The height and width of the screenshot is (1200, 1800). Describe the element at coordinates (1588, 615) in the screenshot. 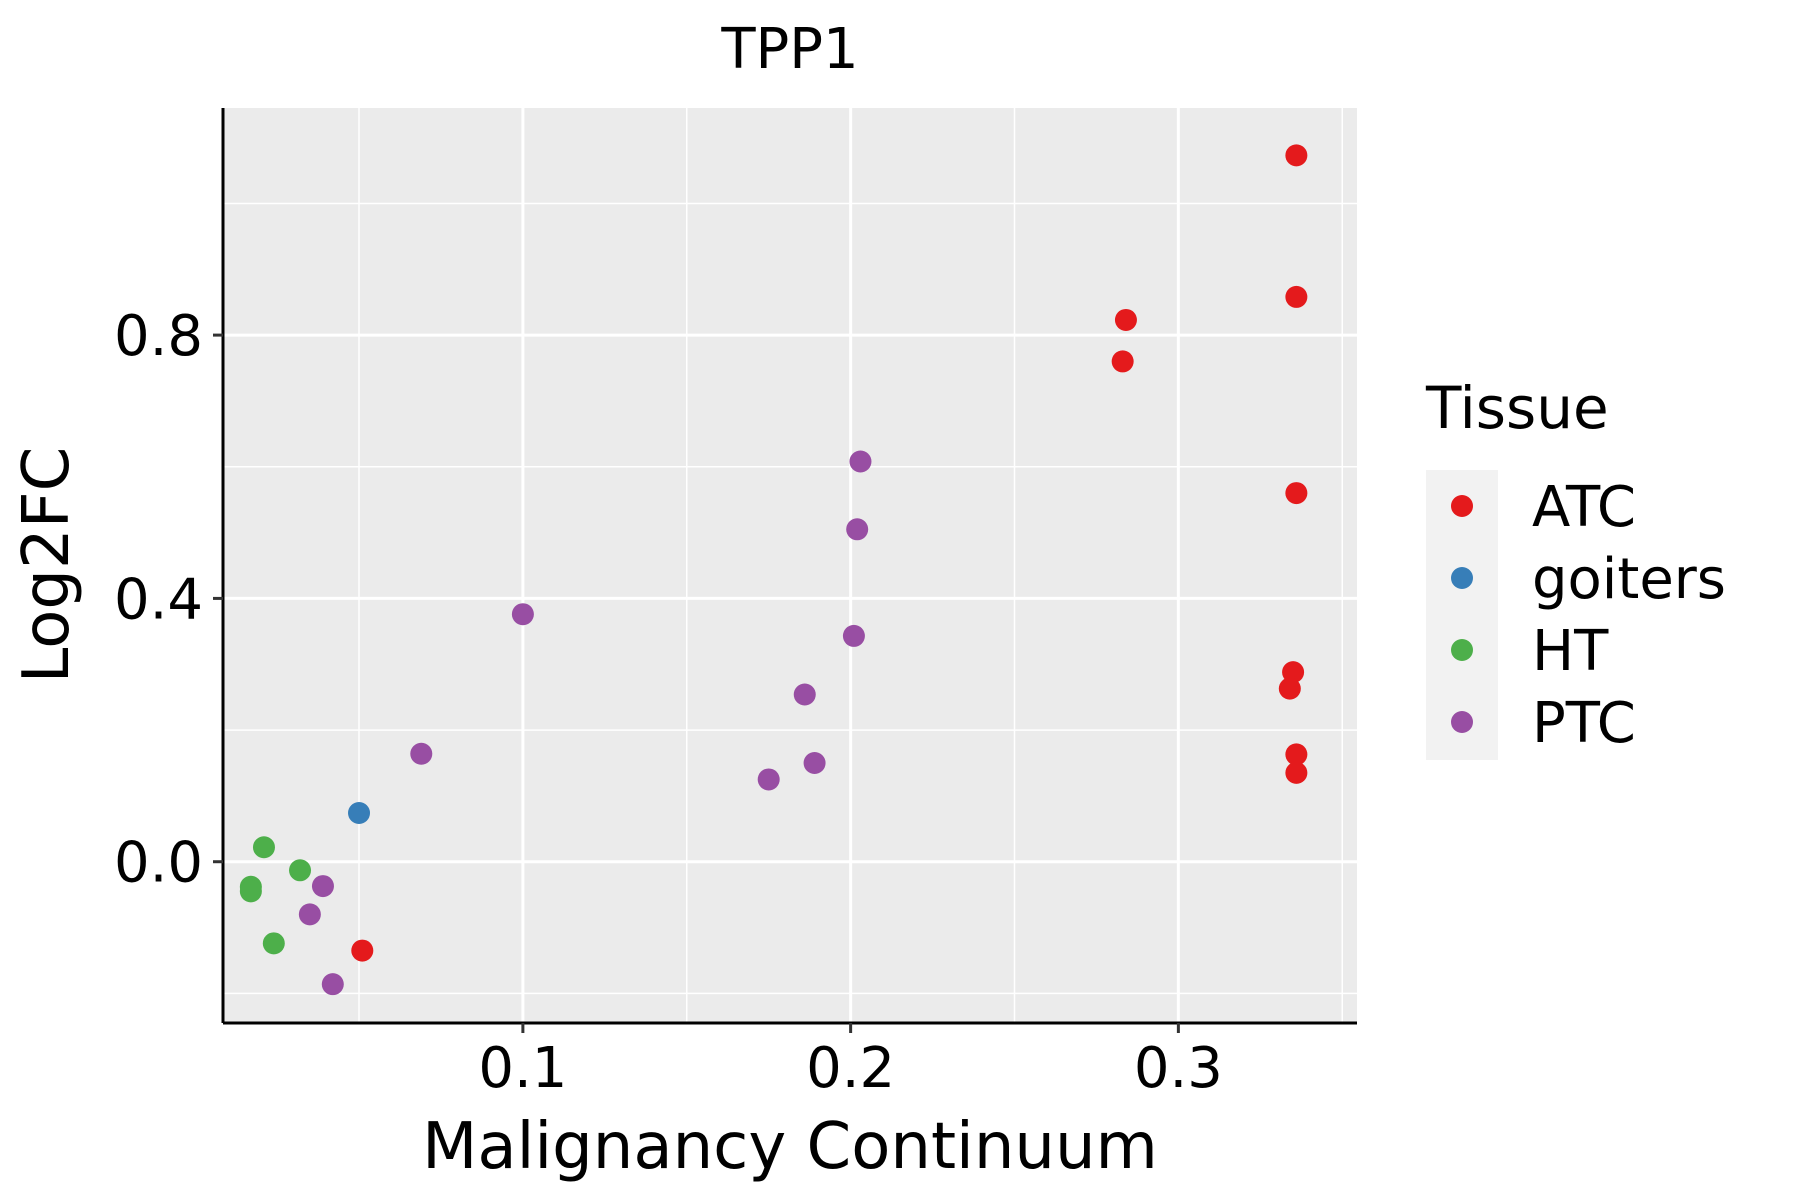

I see `legend: ATC goiters HT PTC` at that location.